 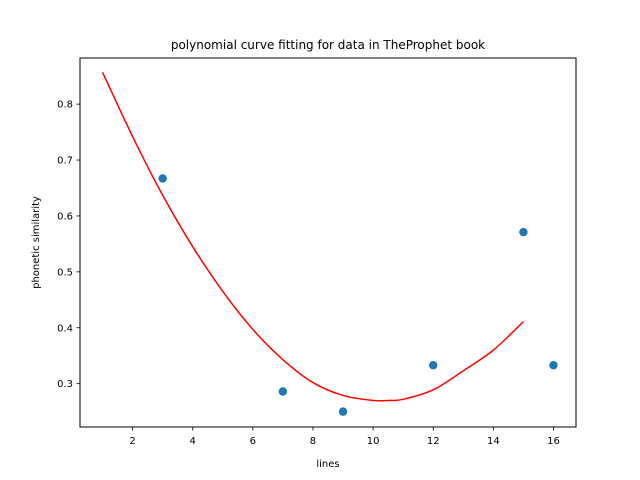 I want to click on x-tick-label: 14, so click(x=493, y=441).